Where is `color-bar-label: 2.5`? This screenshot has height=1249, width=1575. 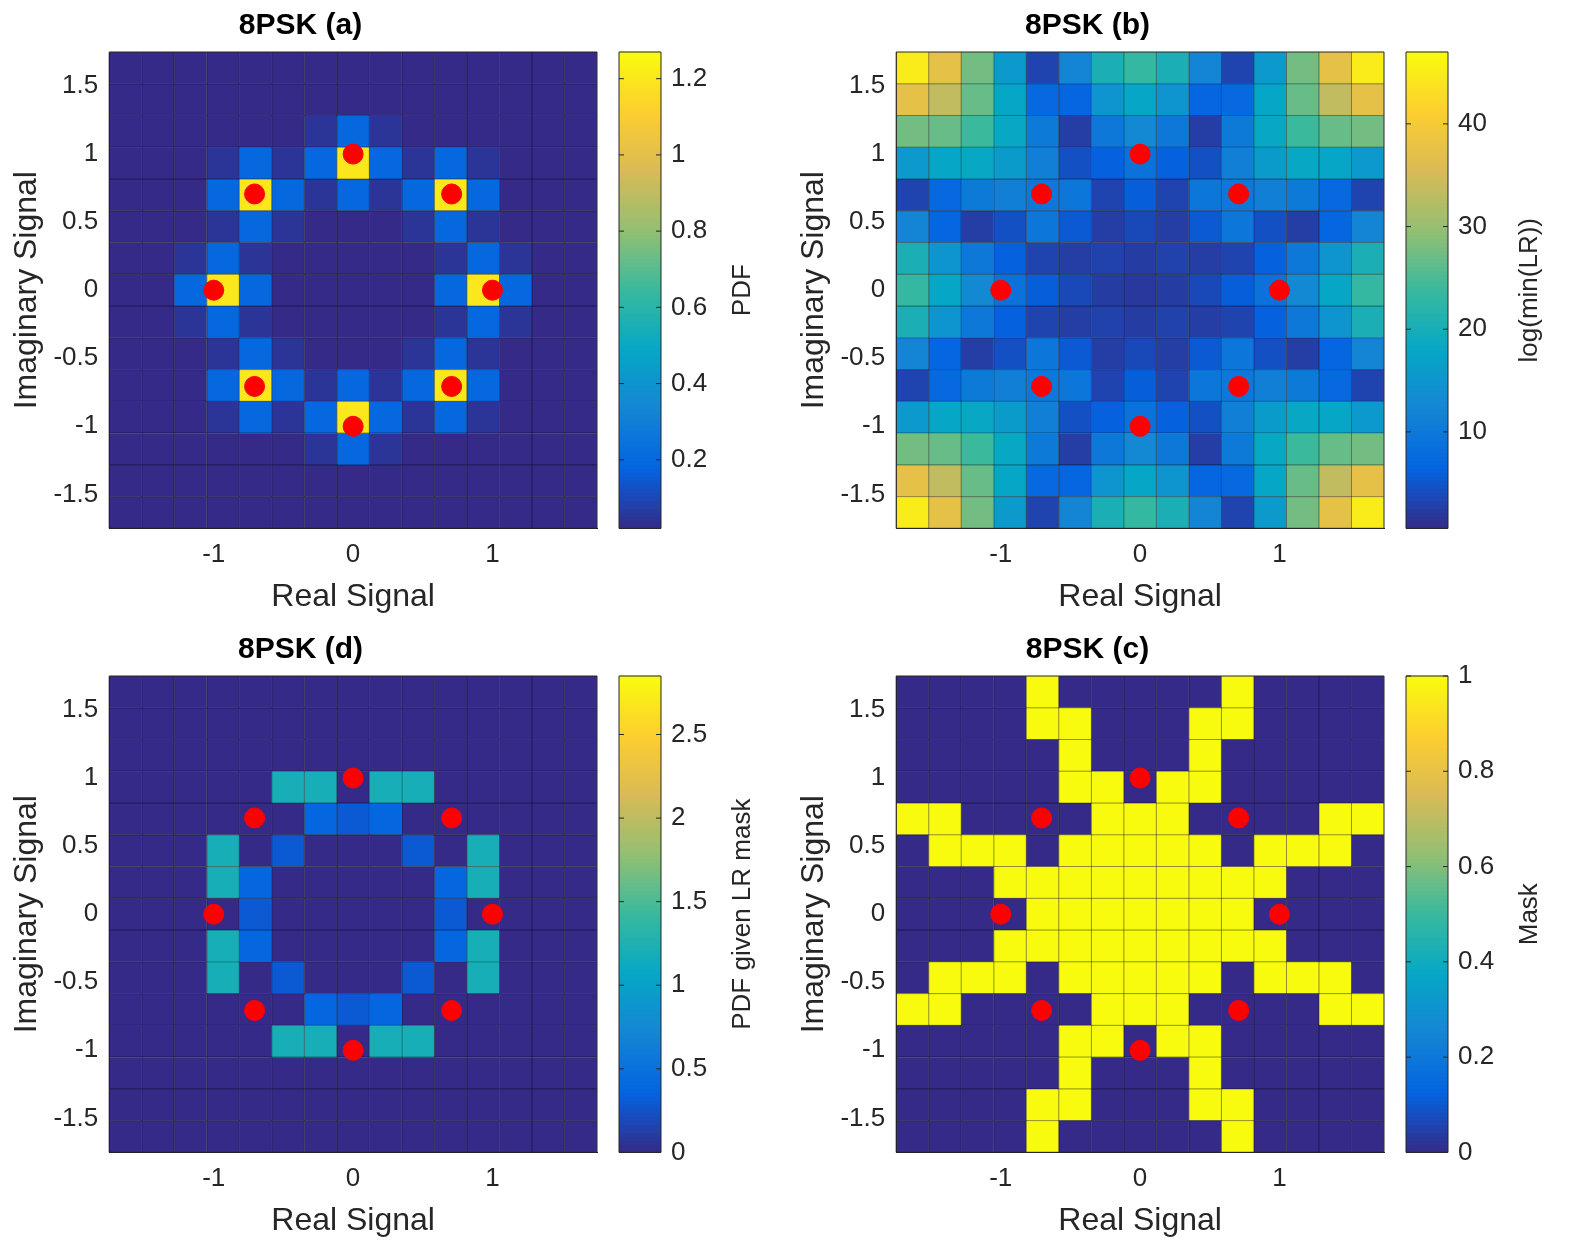
color-bar-label: 2.5 is located at coordinates (689, 732).